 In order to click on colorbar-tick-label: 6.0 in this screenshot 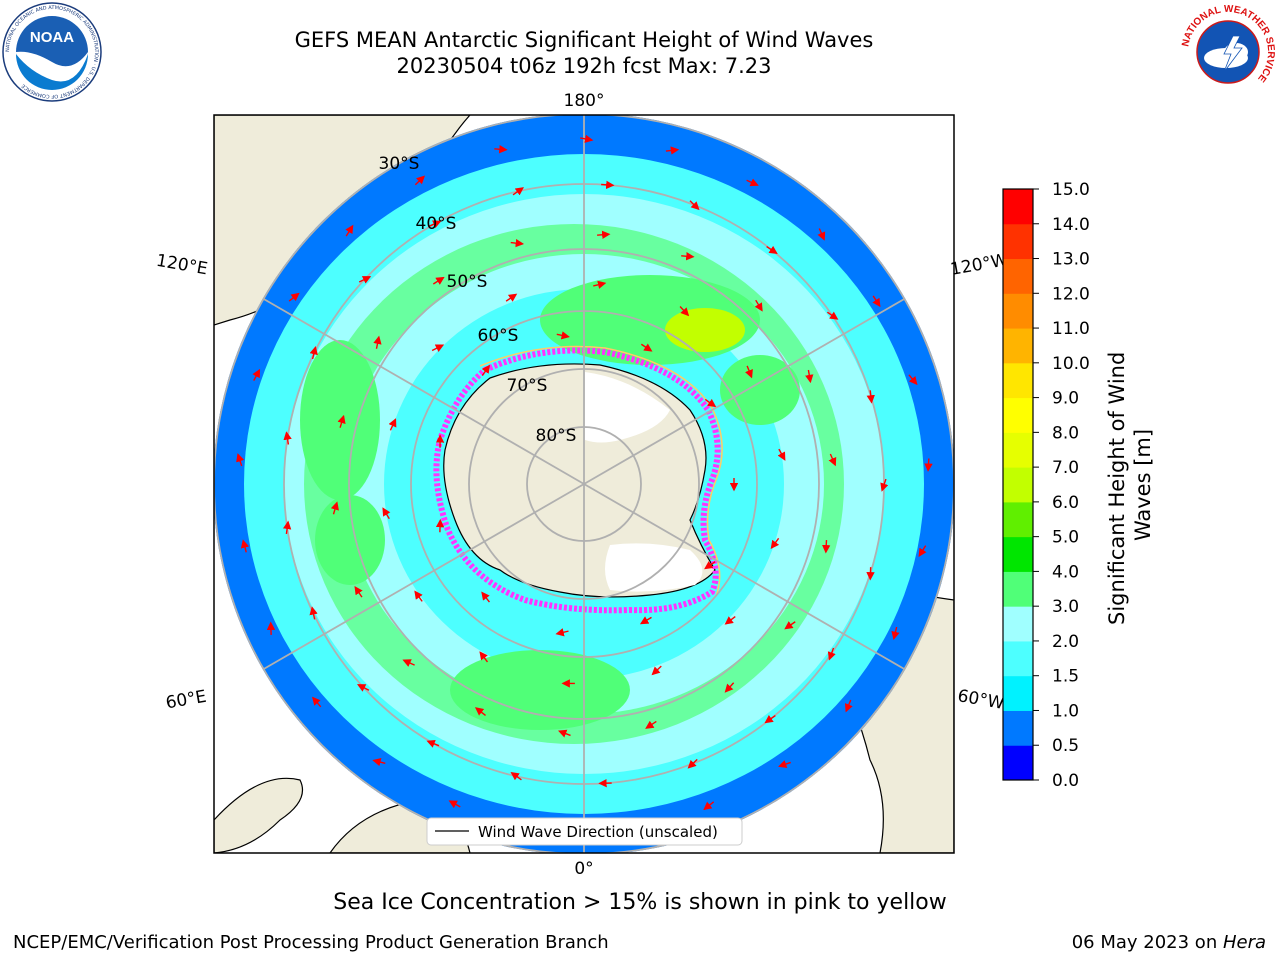, I will do `click(1065, 503)`.